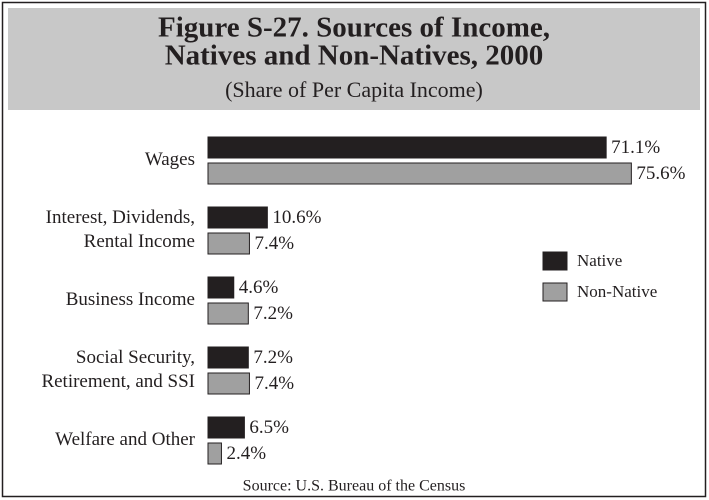 The height and width of the screenshot is (500, 709). Describe the element at coordinates (130, 299) in the screenshot. I see `category-label: Business Income` at that location.